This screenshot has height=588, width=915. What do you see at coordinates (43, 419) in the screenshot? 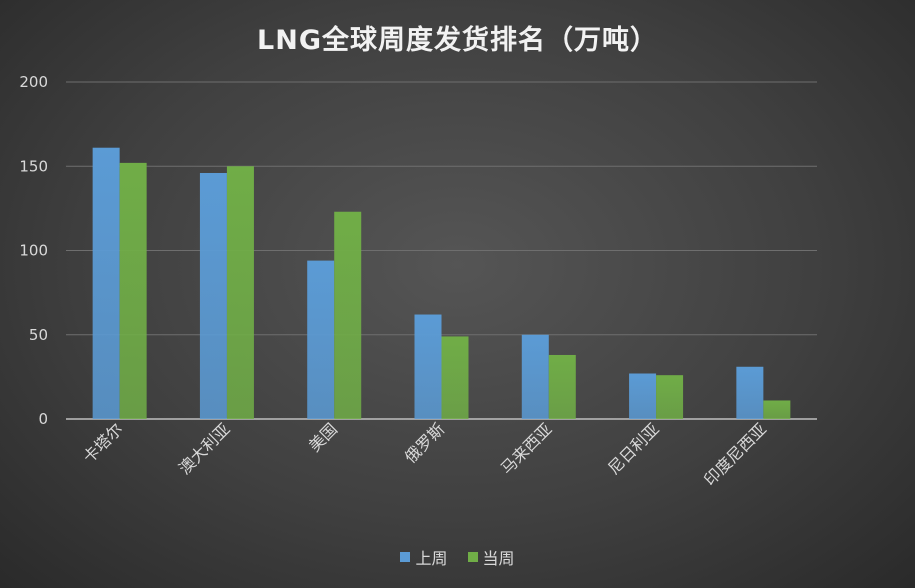
I see `y-tick-label: 0` at bounding box center [43, 419].